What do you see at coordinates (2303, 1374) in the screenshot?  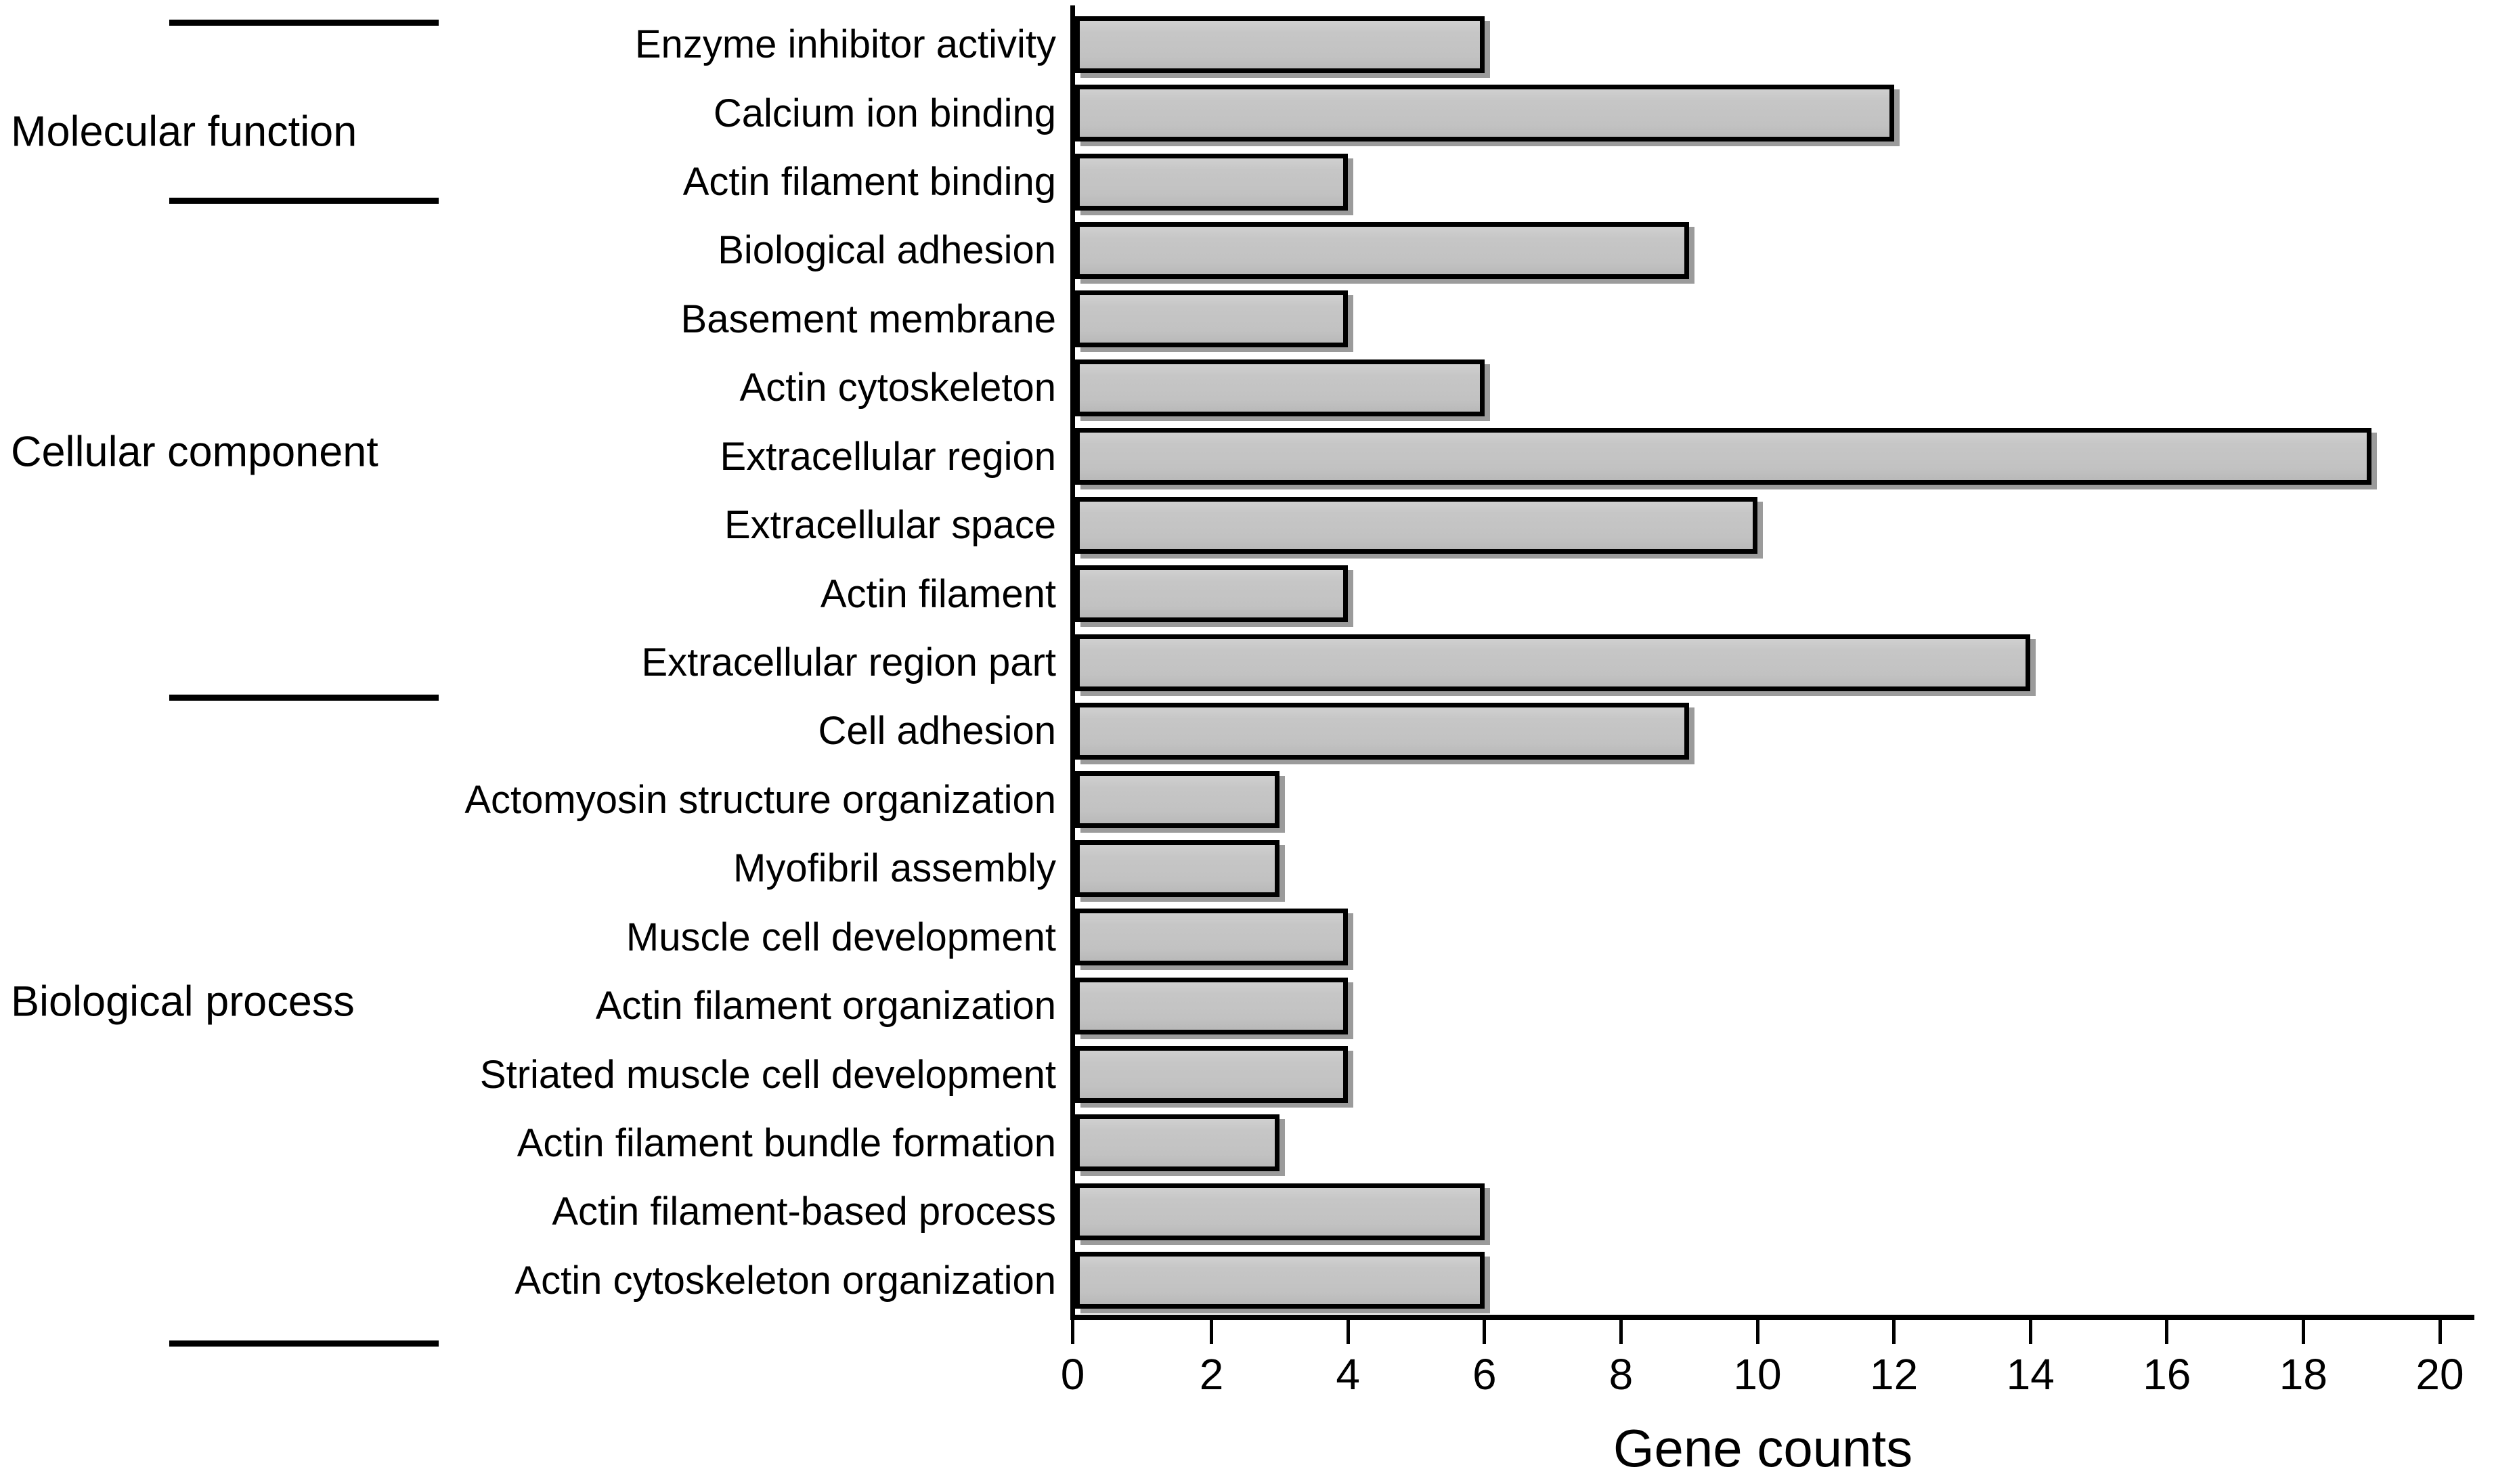 I see `x-tick-label-18: 18` at bounding box center [2303, 1374].